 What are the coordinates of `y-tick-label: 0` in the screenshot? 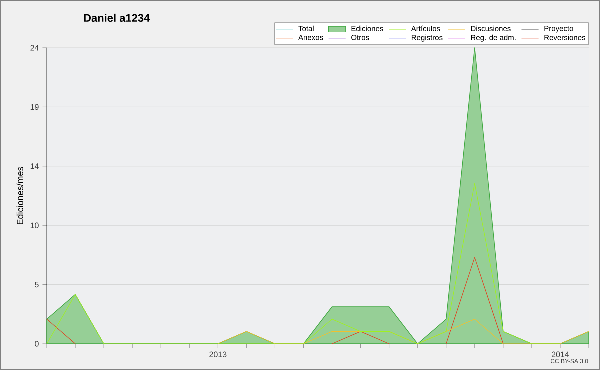 It's located at (37, 344).